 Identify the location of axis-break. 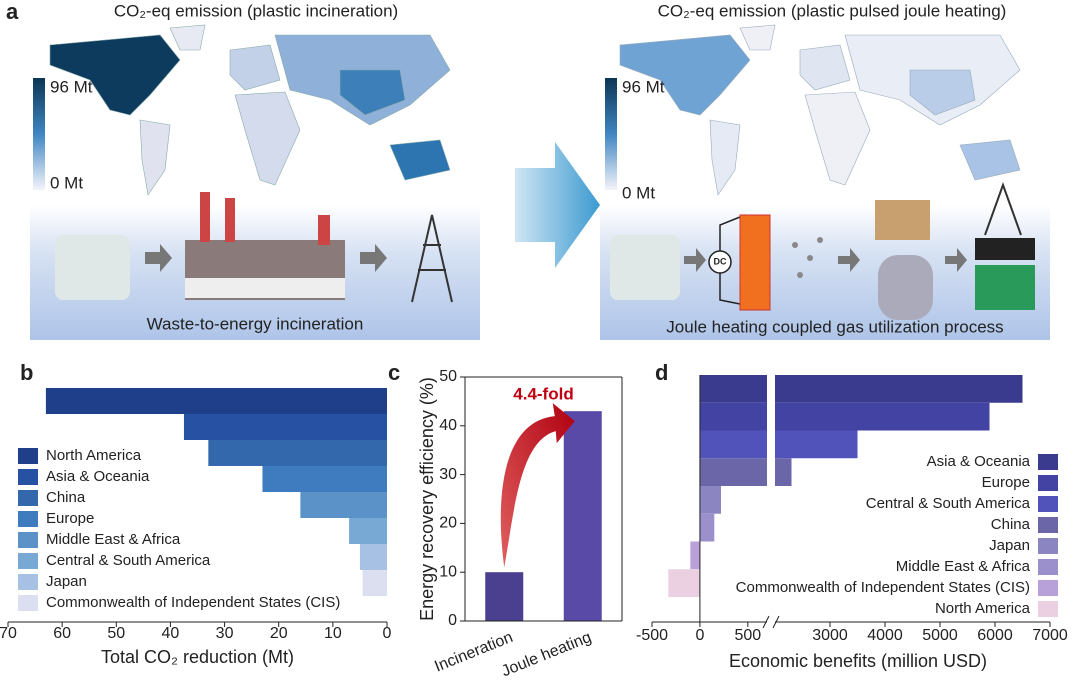
(771, 622).